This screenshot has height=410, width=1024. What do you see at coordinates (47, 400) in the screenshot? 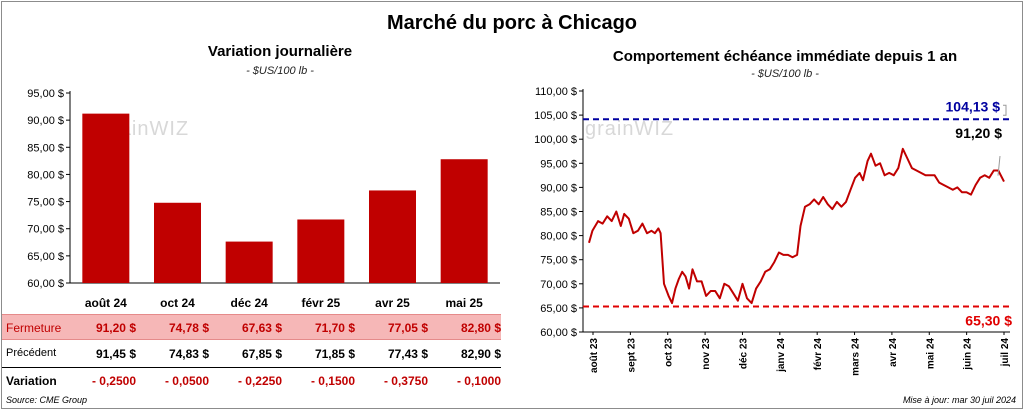
I see `source-note: Source: CME Group` at bounding box center [47, 400].